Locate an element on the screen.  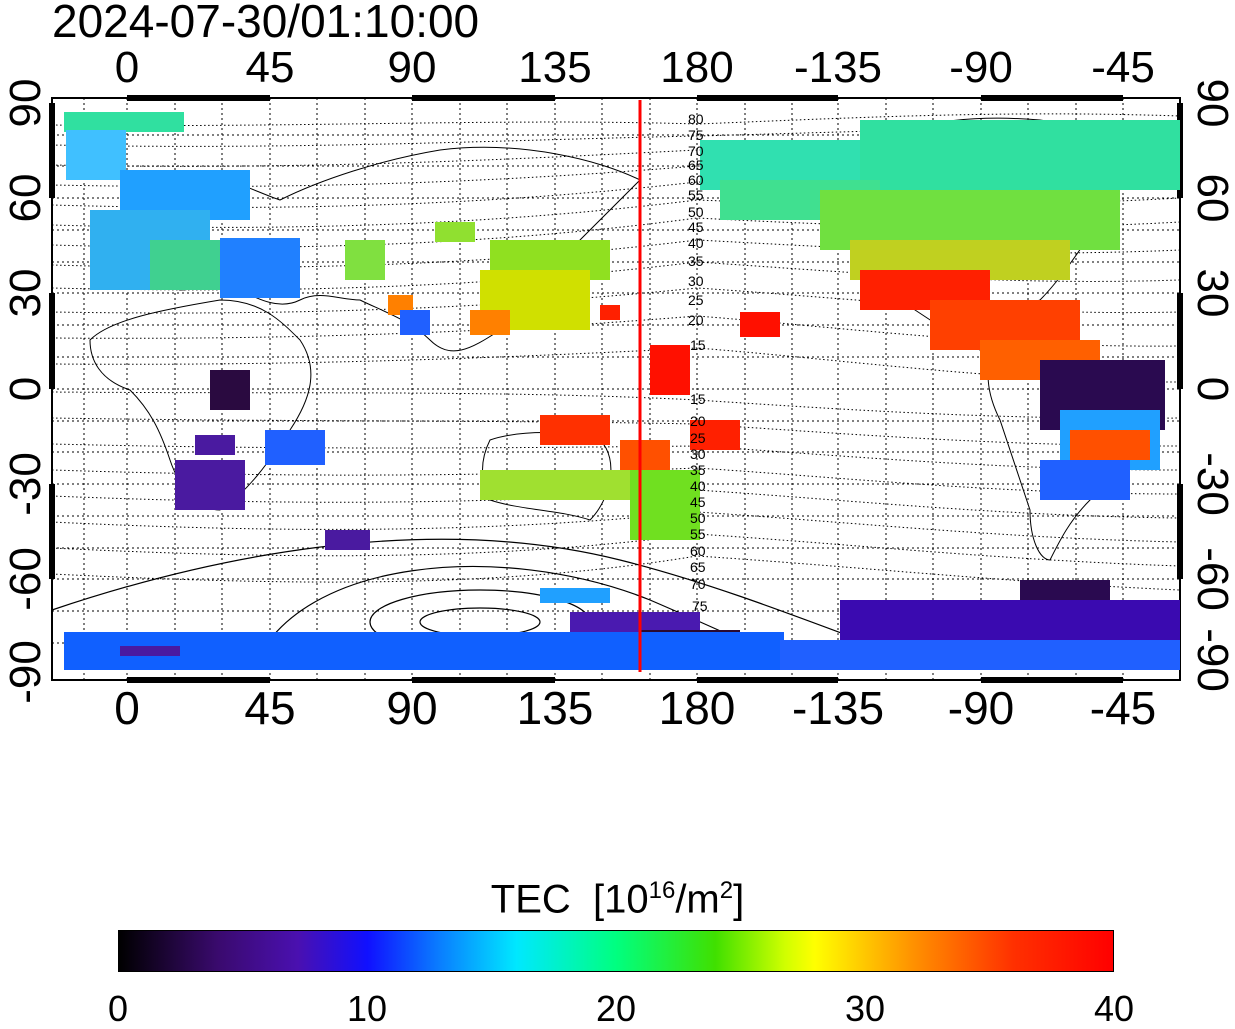
x-tick-top: 0 is located at coordinates (127, 67).